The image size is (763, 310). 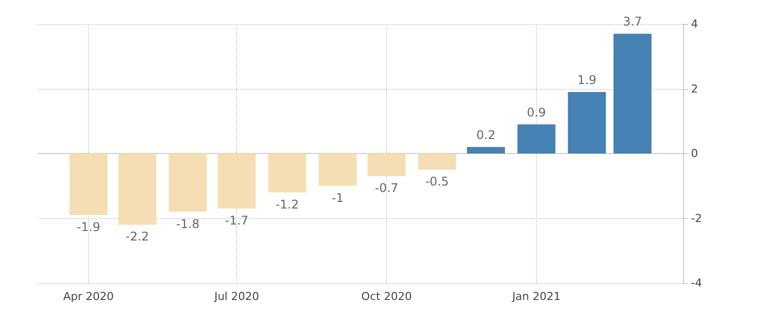 I want to click on y-tick-label: 0, so click(x=694, y=153).